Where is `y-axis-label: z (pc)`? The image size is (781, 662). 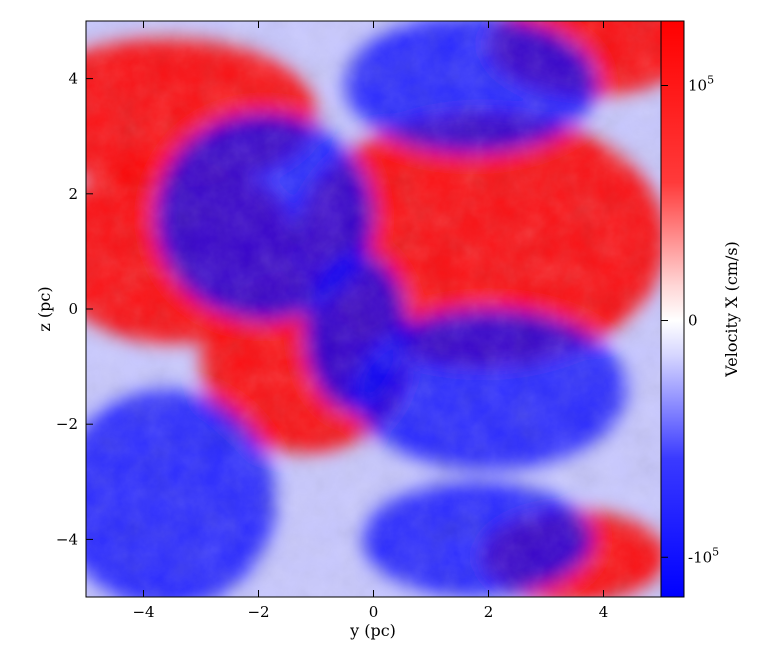
y-axis-label: z (pc) is located at coordinates (44, 308).